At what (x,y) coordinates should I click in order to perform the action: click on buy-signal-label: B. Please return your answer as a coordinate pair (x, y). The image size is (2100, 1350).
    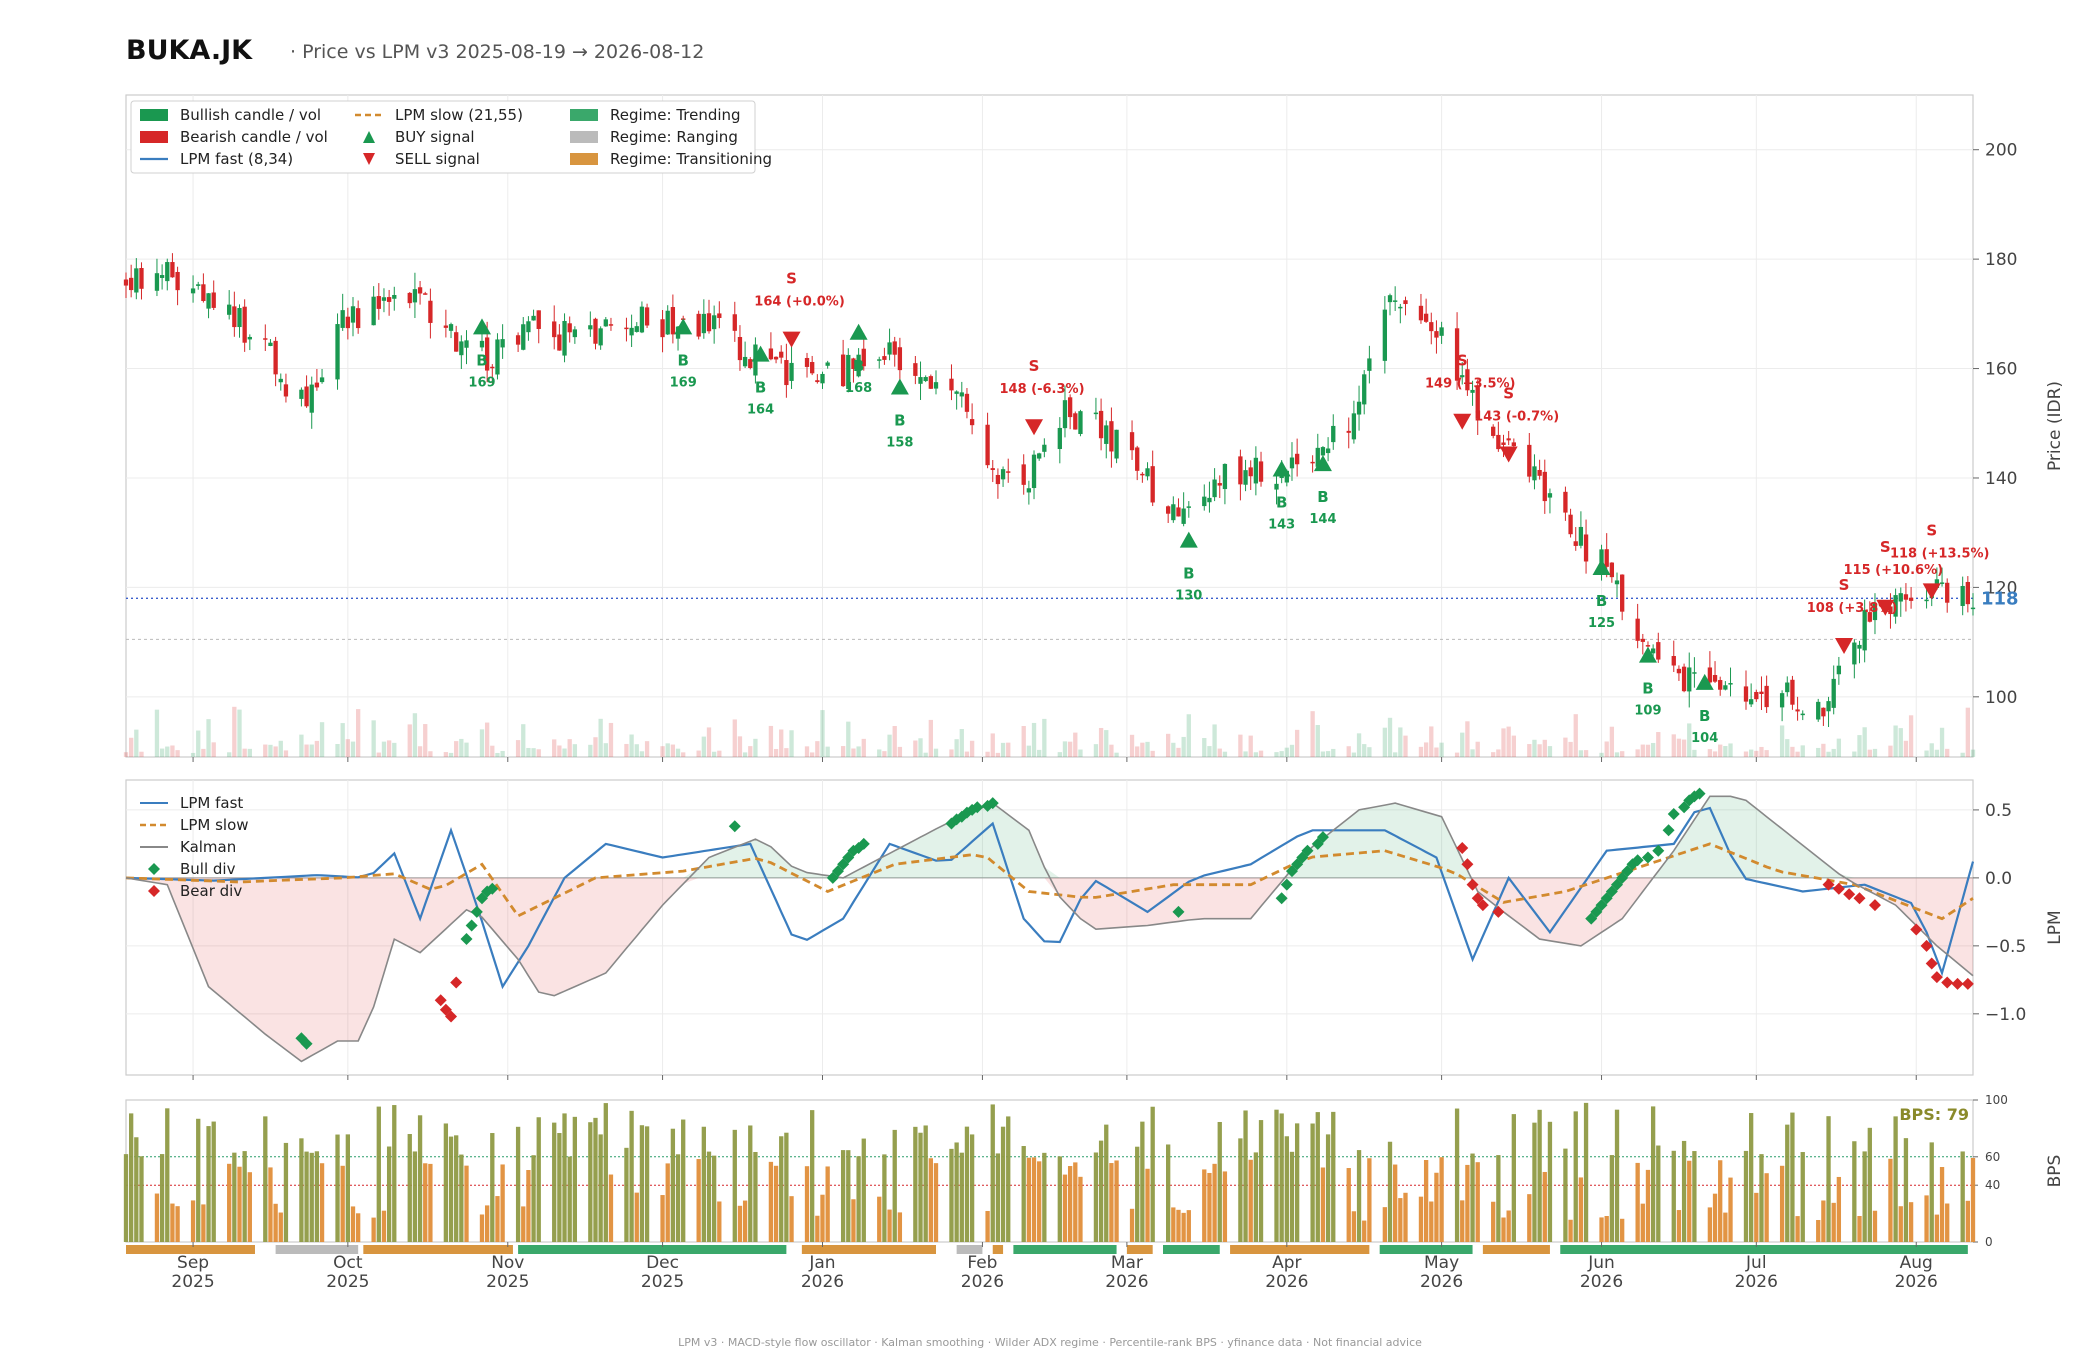
    Looking at the image, I should click on (1322, 497).